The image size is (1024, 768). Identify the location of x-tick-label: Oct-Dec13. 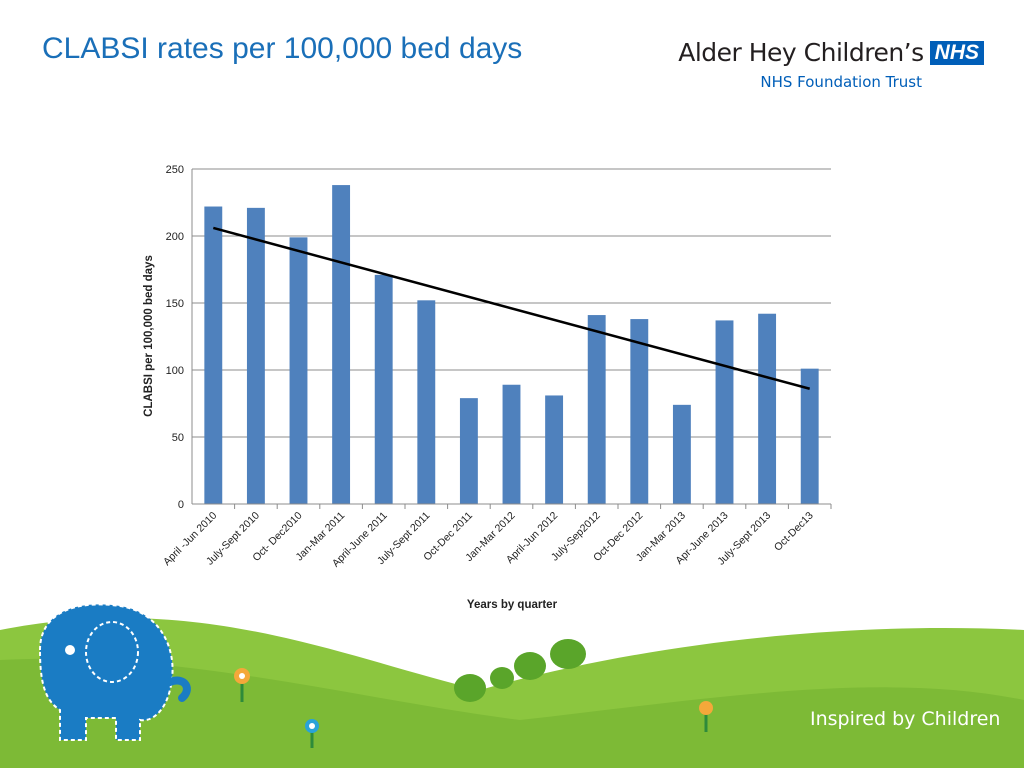
(794, 532).